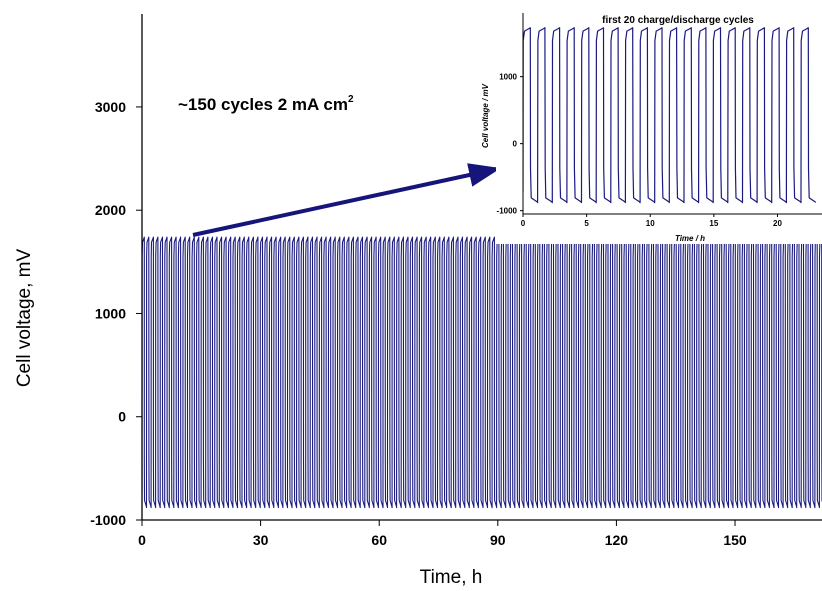  I want to click on inset-series, so click(670, 115).